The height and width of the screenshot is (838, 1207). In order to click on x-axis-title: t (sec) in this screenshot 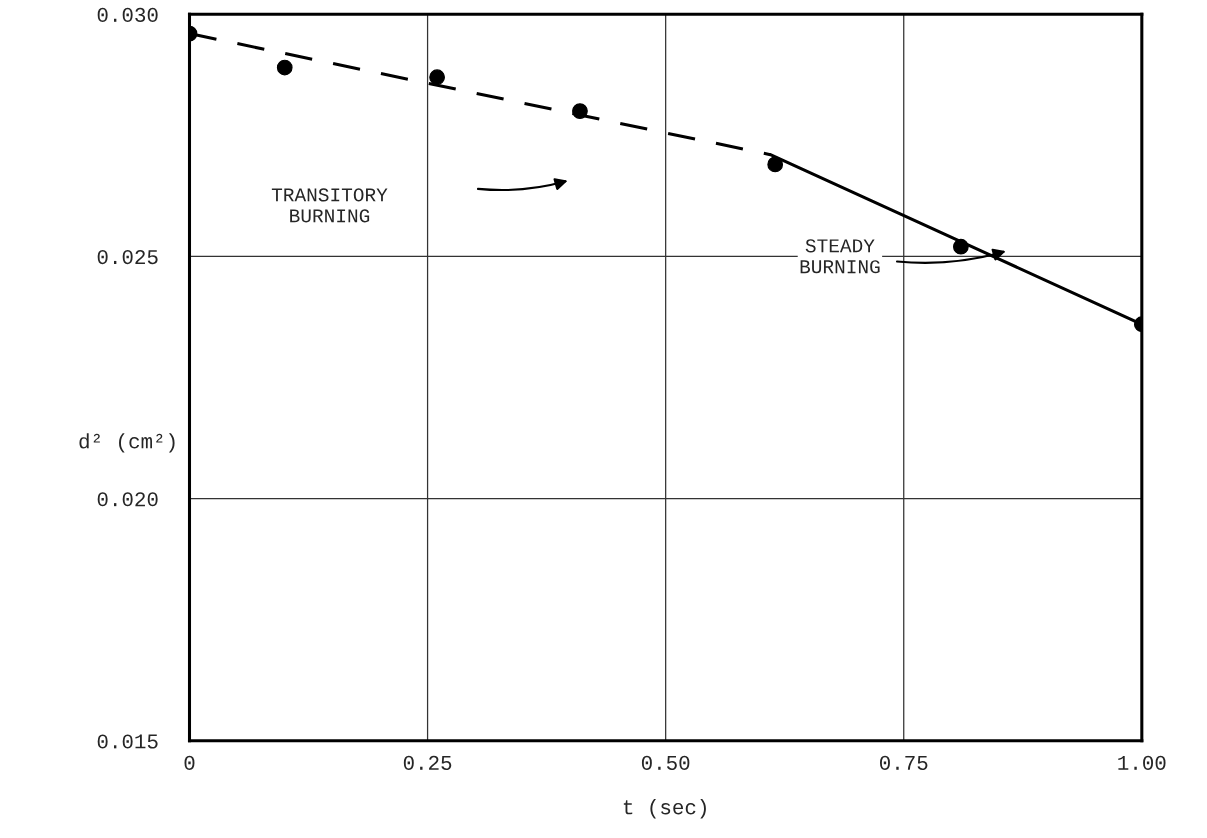, I will do `click(664, 809)`.